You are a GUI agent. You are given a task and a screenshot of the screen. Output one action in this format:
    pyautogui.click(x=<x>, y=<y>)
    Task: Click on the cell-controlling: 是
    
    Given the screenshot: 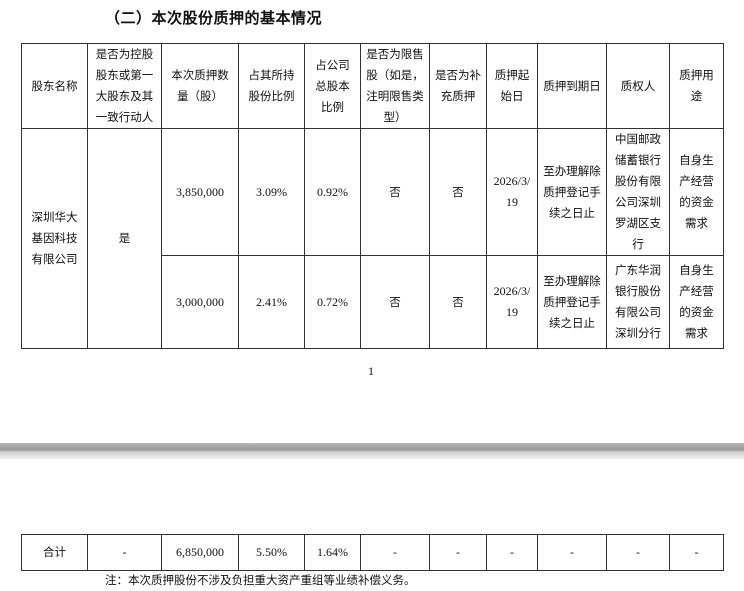 What is the action you would take?
    pyautogui.click(x=124, y=238)
    